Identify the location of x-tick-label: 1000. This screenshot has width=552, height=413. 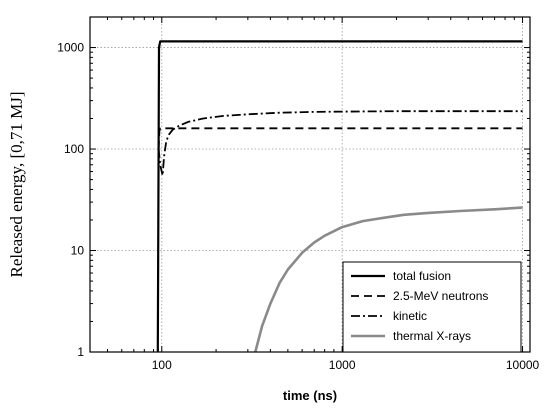
(342, 365).